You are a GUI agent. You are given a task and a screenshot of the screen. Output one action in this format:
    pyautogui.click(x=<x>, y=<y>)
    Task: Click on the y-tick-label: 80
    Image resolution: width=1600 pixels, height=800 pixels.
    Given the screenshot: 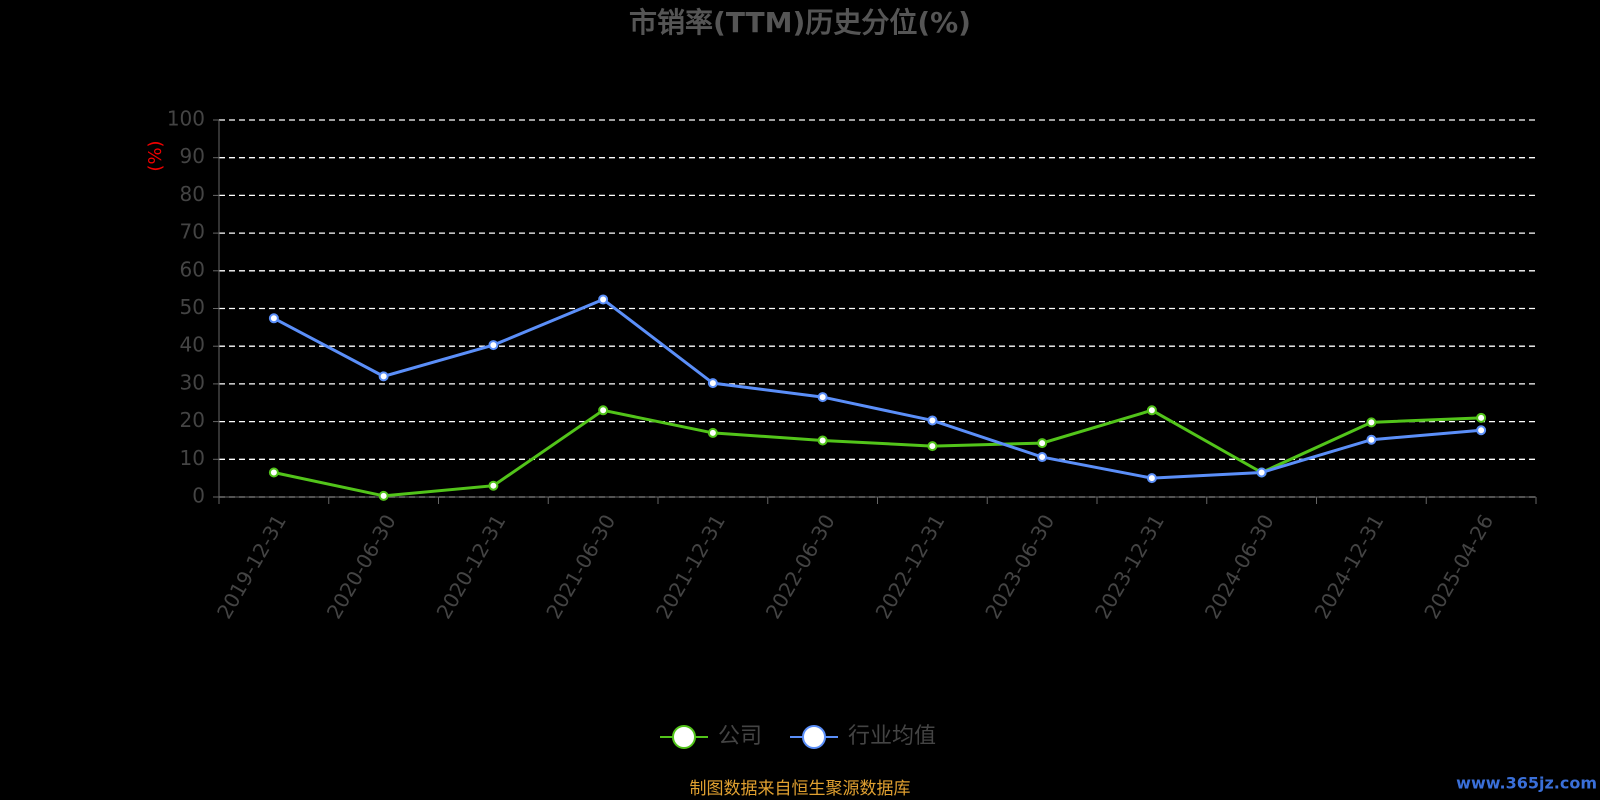 What is the action you would take?
    pyautogui.click(x=192, y=194)
    